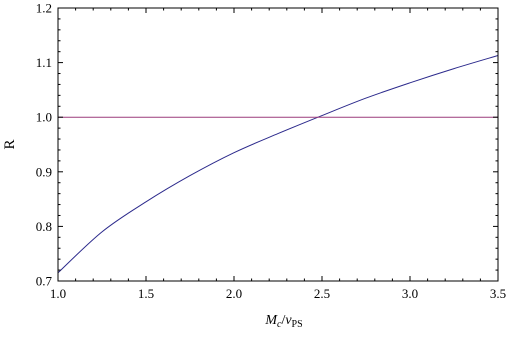  What do you see at coordinates (44, 281) in the screenshot?
I see `y-tick-label: 0.7` at bounding box center [44, 281].